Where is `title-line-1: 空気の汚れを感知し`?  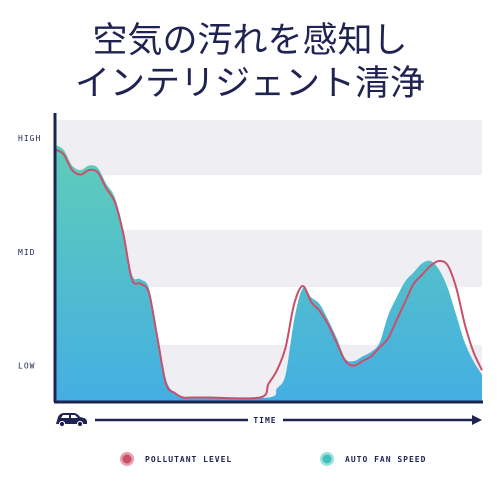 title-line-1: 空気の汚れを感知し is located at coordinates (249, 41).